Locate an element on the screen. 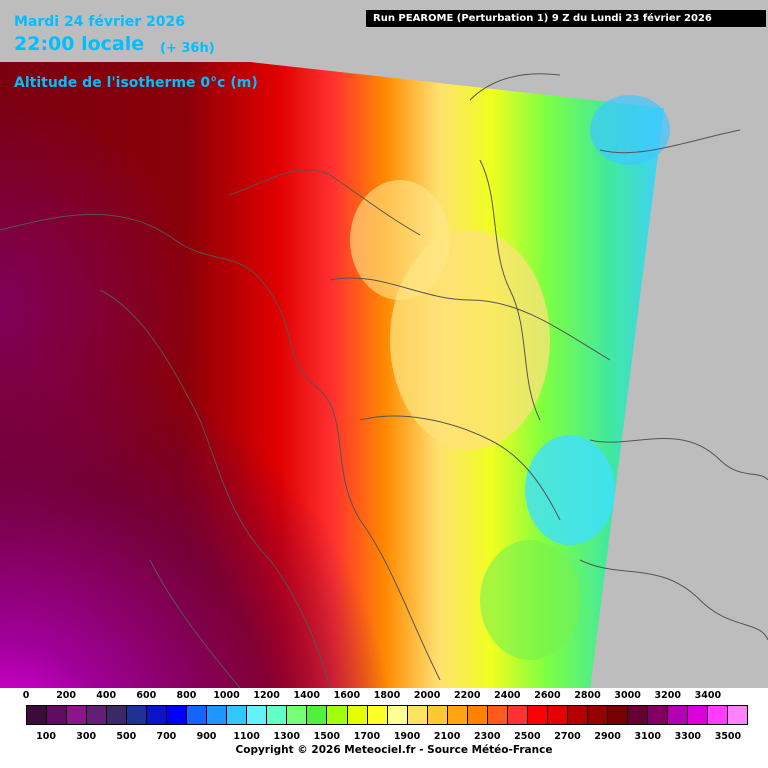 This screenshot has width=768, height=768. legend-label: 1300 is located at coordinates (286, 736).